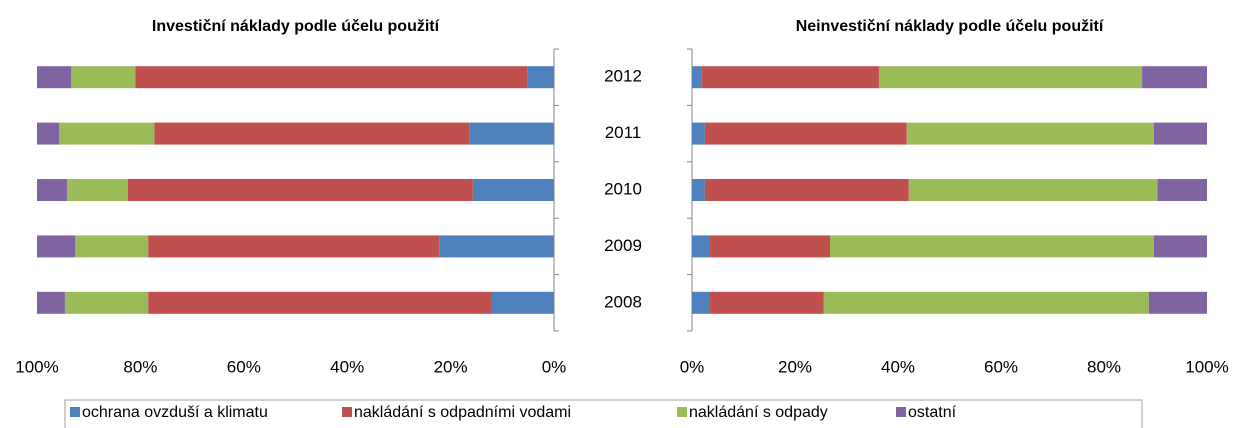 The image size is (1239, 428). I want to click on chart-title: Investiční náklady podle účelu použití, so click(296, 26).